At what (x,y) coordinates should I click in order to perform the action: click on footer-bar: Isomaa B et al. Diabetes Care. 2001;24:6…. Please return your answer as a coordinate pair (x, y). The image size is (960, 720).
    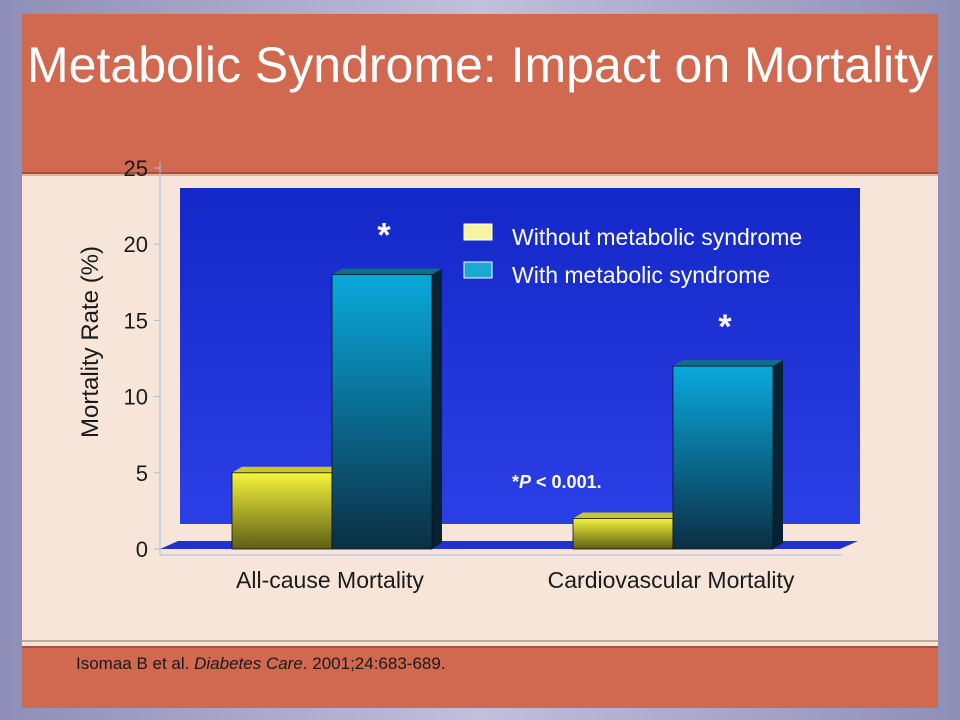
    Looking at the image, I should click on (480, 677).